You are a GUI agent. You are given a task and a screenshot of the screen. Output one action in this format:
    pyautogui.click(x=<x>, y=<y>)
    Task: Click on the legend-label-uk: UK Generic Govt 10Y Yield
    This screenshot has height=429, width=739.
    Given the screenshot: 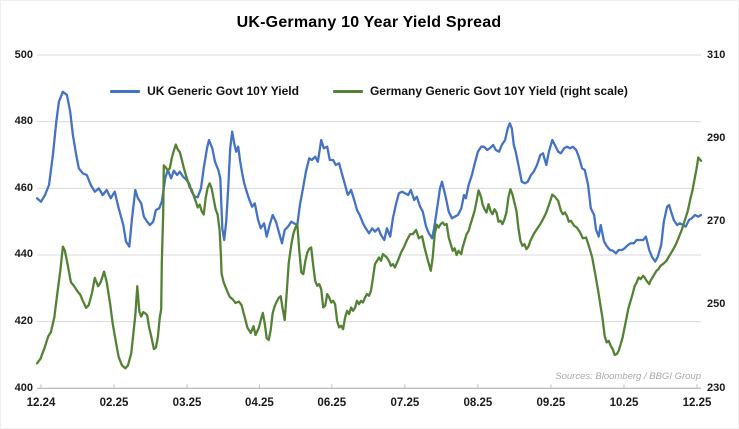 What is the action you would take?
    pyautogui.click(x=223, y=91)
    